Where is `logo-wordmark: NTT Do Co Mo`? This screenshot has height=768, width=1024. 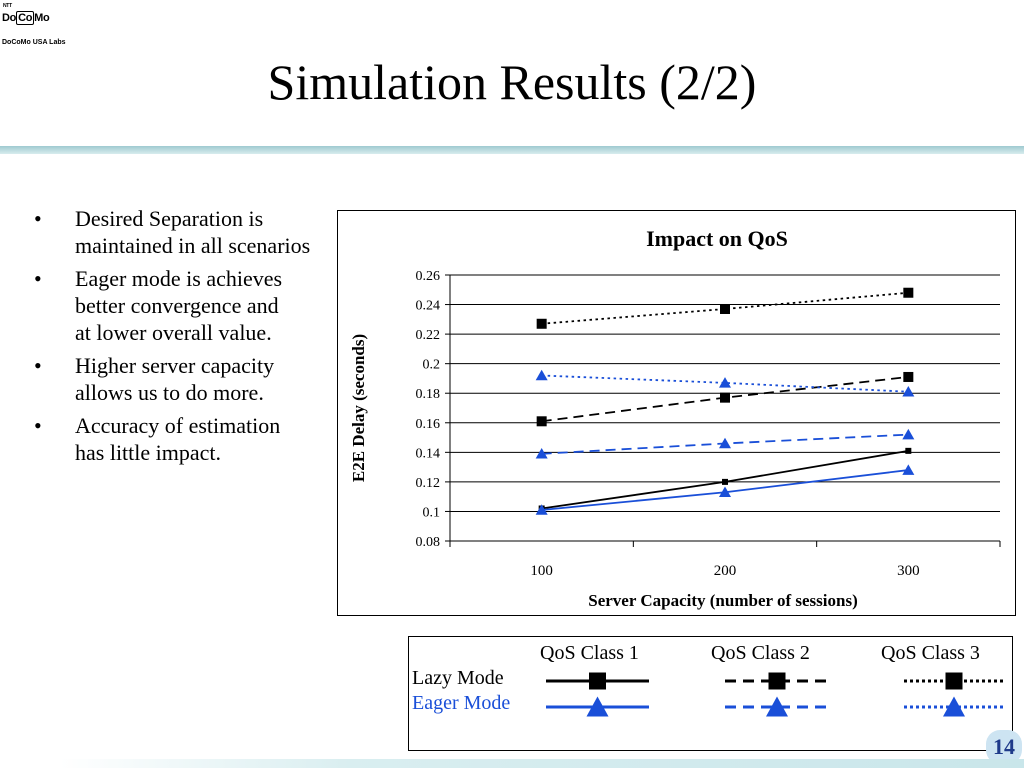
logo-wordmark: NTT Do Co Mo is located at coordinates (26, 14).